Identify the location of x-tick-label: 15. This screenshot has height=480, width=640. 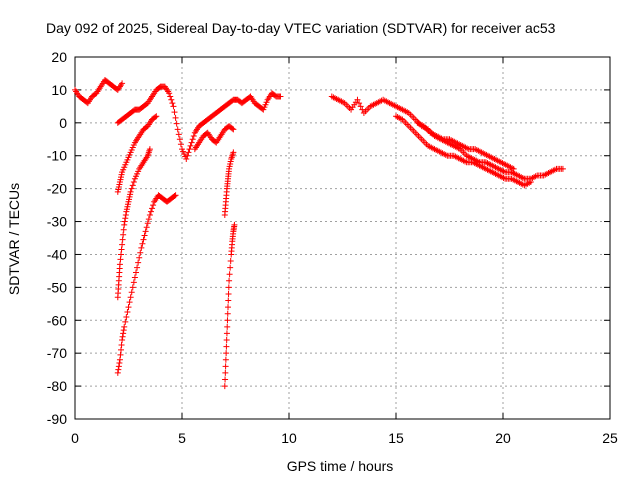
(396, 438).